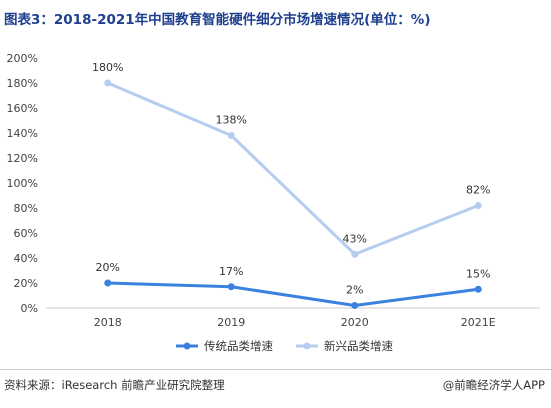  What do you see at coordinates (355, 322) in the screenshot?
I see `x-tick-label: 2020` at bounding box center [355, 322].